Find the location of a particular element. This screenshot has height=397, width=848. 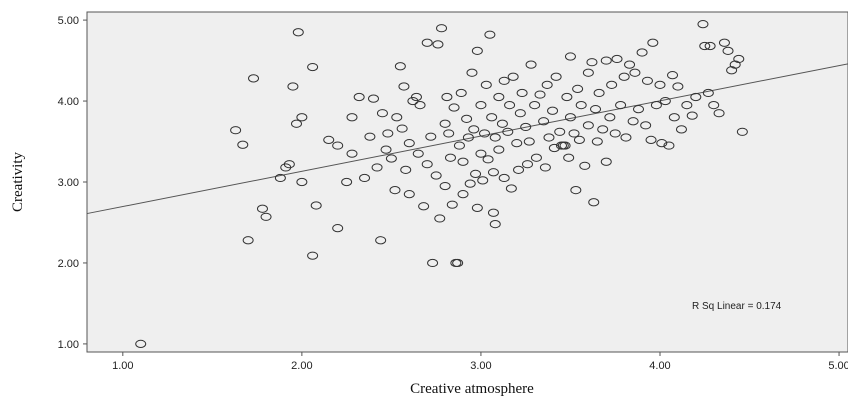

y-axis-title: Creativity is located at coordinates (18, 182).